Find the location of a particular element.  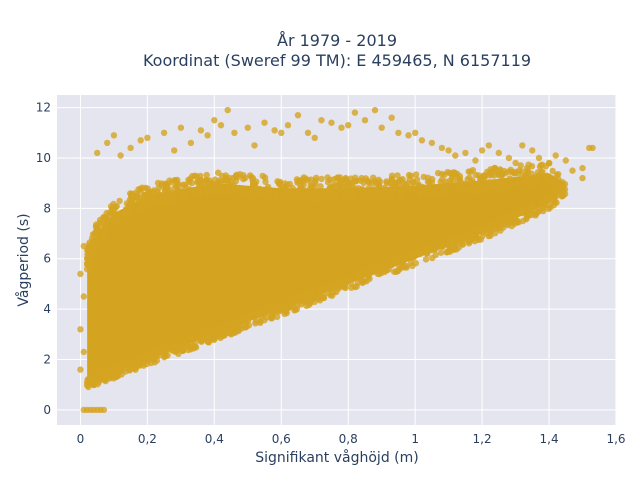

y-tick-label: 0 is located at coordinates (47, 410).